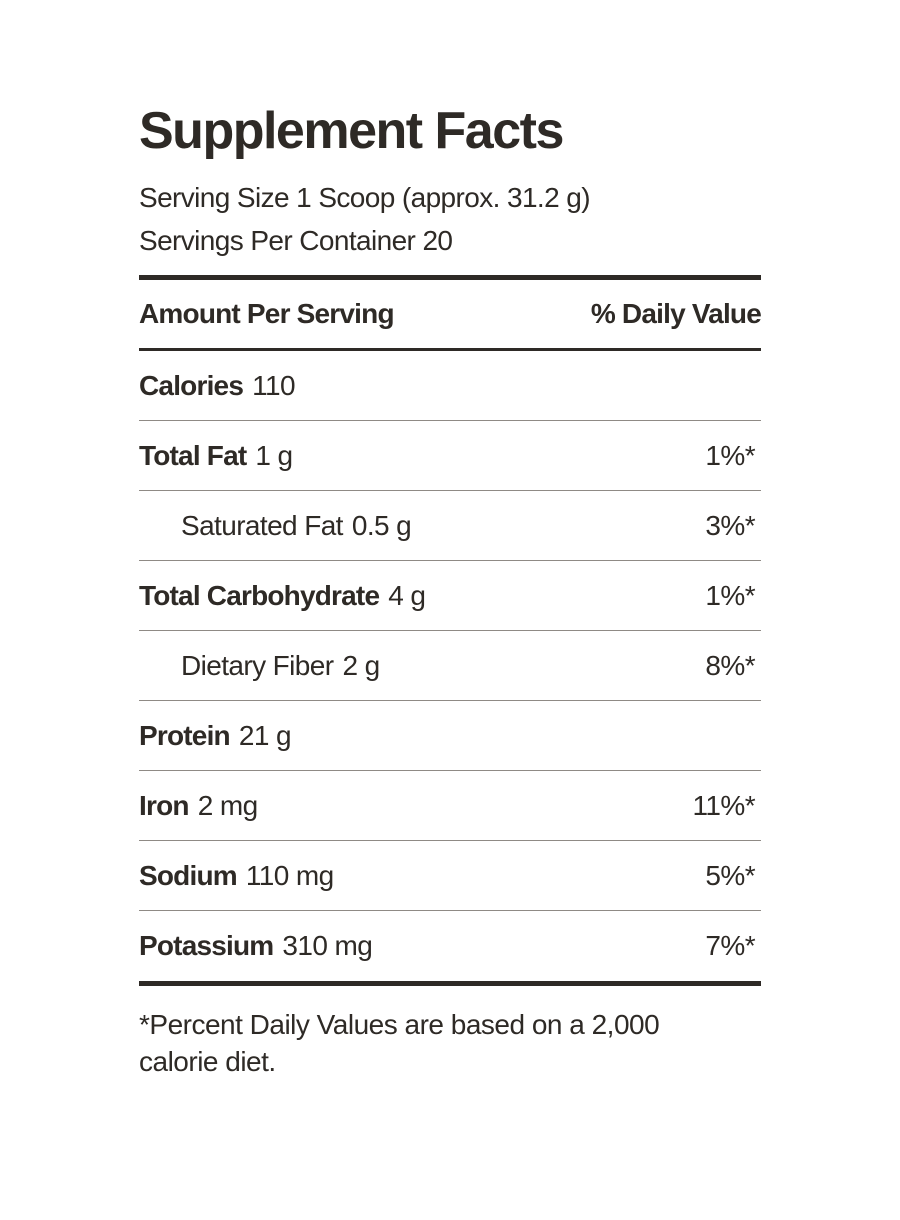 This screenshot has width=900, height=1220. What do you see at coordinates (724, 805) in the screenshot?
I see `nutrient-daily-value: 11%*` at bounding box center [724, 805].